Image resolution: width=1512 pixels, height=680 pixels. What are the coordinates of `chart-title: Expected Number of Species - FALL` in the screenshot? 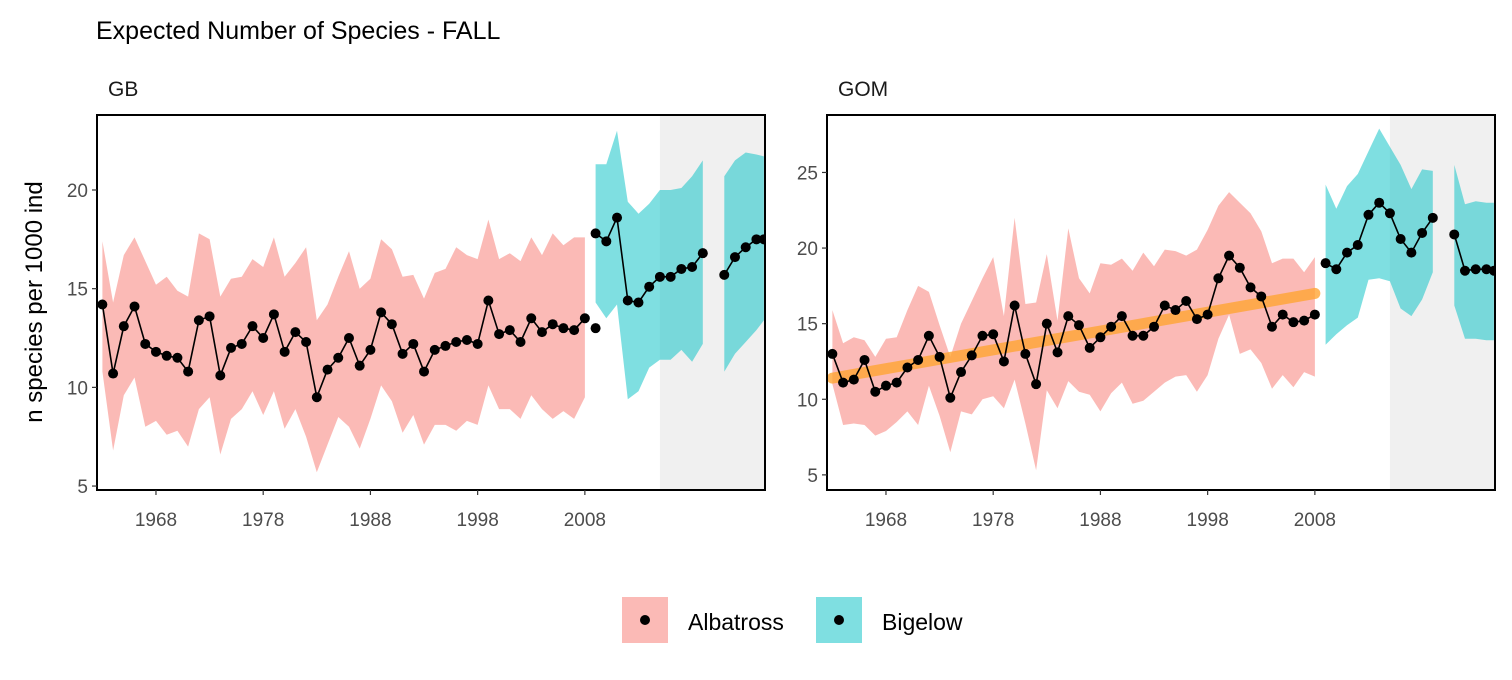 It's located at (298, 31).